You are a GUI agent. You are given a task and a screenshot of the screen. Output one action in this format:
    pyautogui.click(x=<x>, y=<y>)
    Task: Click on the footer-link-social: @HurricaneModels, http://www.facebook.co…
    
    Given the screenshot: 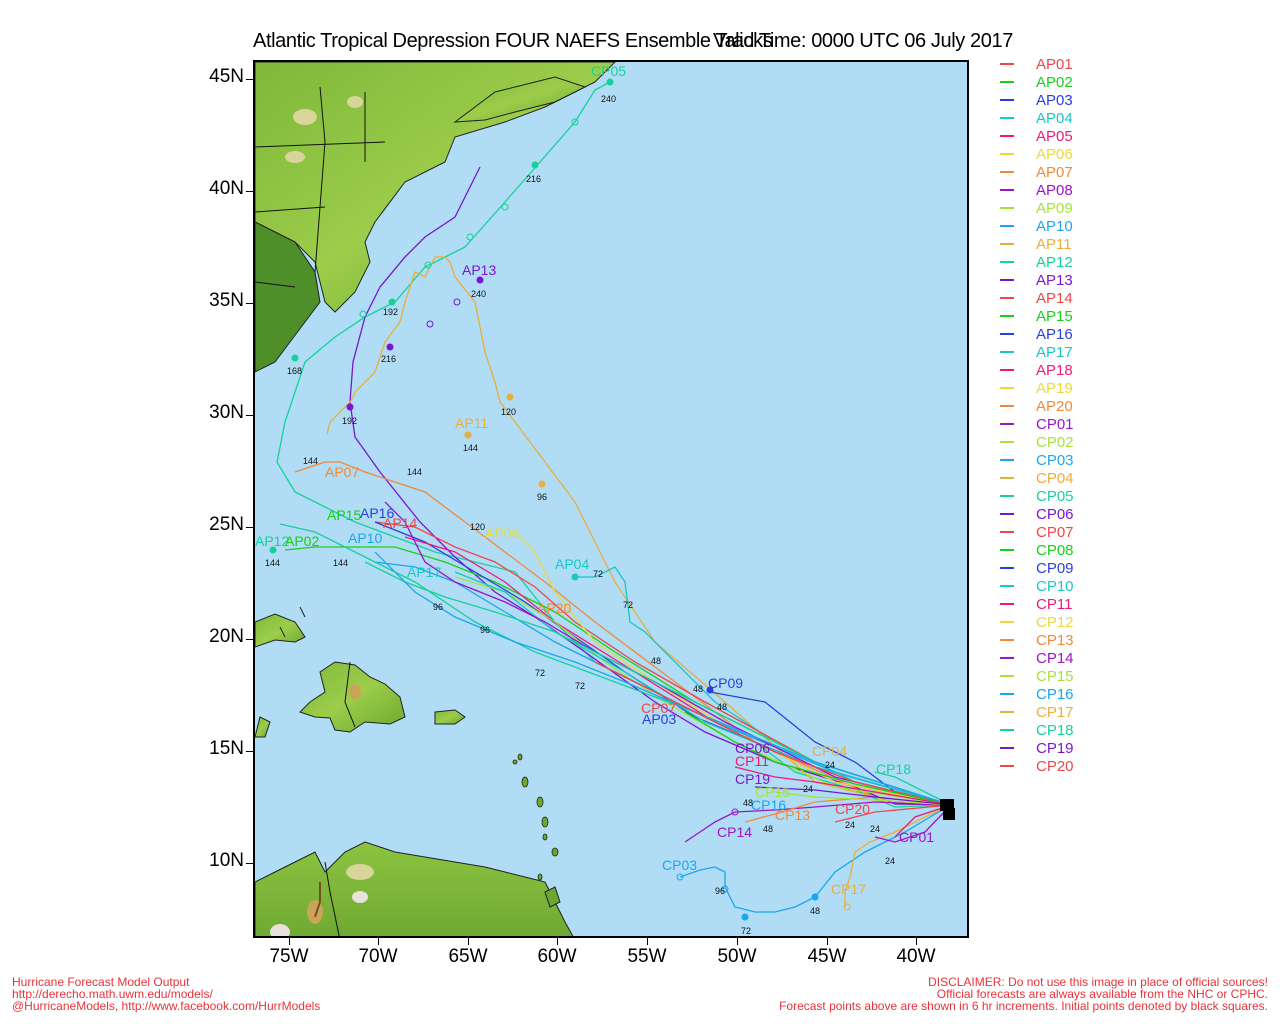 What is the action you would take?
    pyautogui.click(x=166, y=1006)
    